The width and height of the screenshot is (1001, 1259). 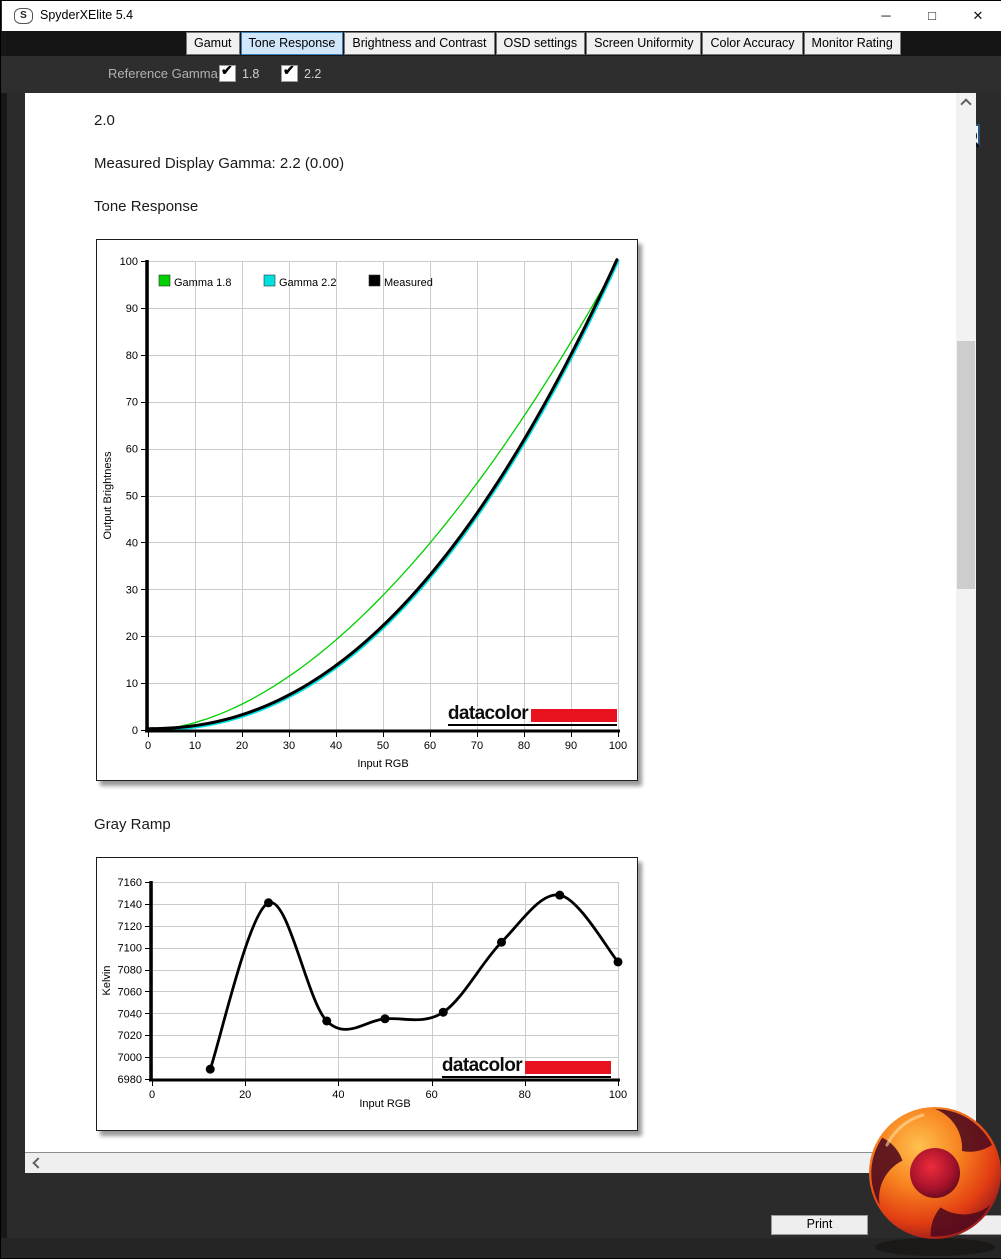 What do you see at coordinates (130, 1080) in the screenshot?
I see `svg-text: 6980` at bounding box center [130, 1080].